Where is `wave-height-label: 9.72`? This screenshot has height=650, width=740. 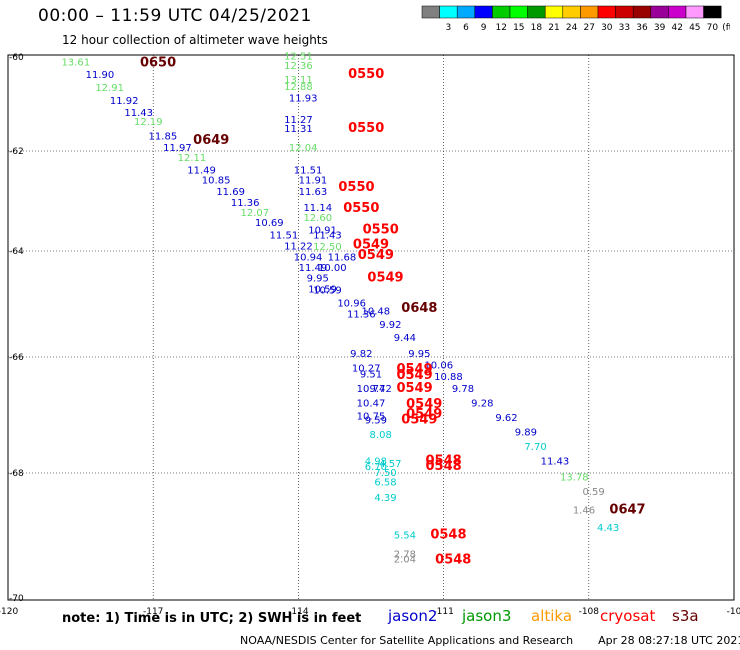 wave-height-label: 9.72 is located at coordinates (381, 389).